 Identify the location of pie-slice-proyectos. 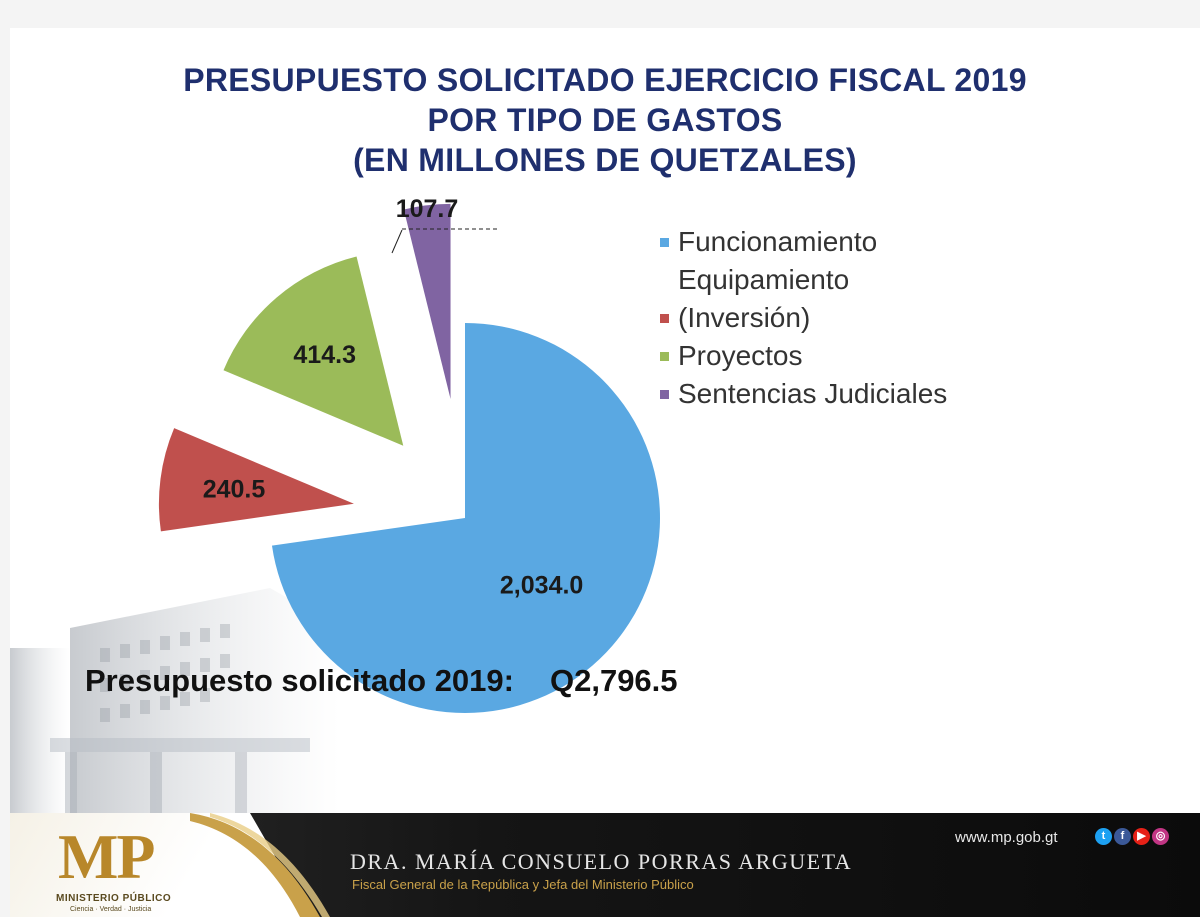
(313, 351).